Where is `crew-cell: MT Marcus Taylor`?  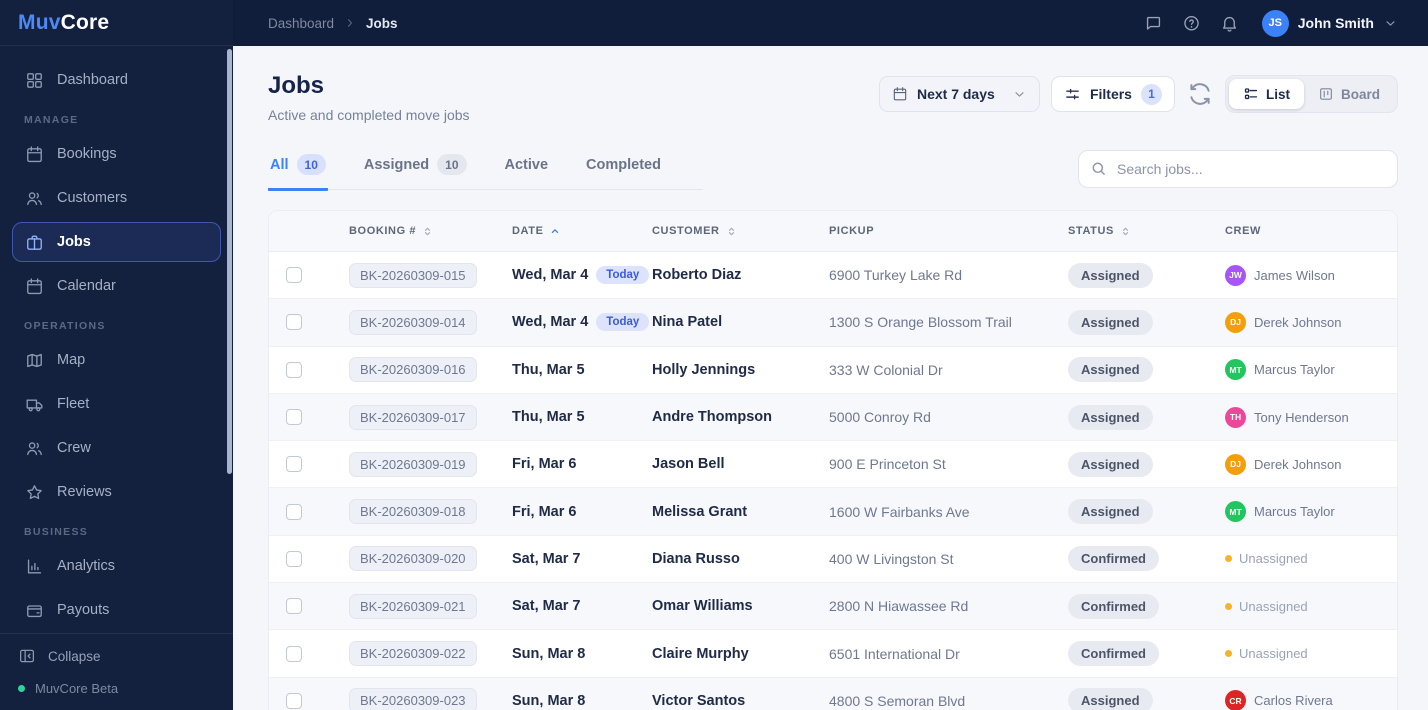 crew-cell: MT Marcus Taylor is located at coordinates (1311, 370).